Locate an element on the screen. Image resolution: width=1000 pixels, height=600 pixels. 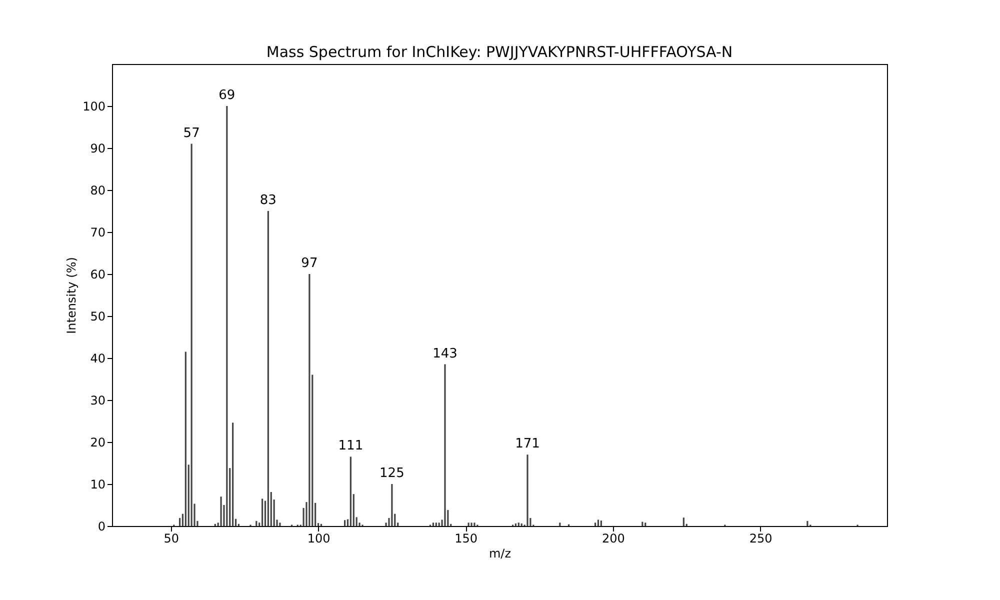
y-tick-label: 80 is located at coordinates (98, 191).